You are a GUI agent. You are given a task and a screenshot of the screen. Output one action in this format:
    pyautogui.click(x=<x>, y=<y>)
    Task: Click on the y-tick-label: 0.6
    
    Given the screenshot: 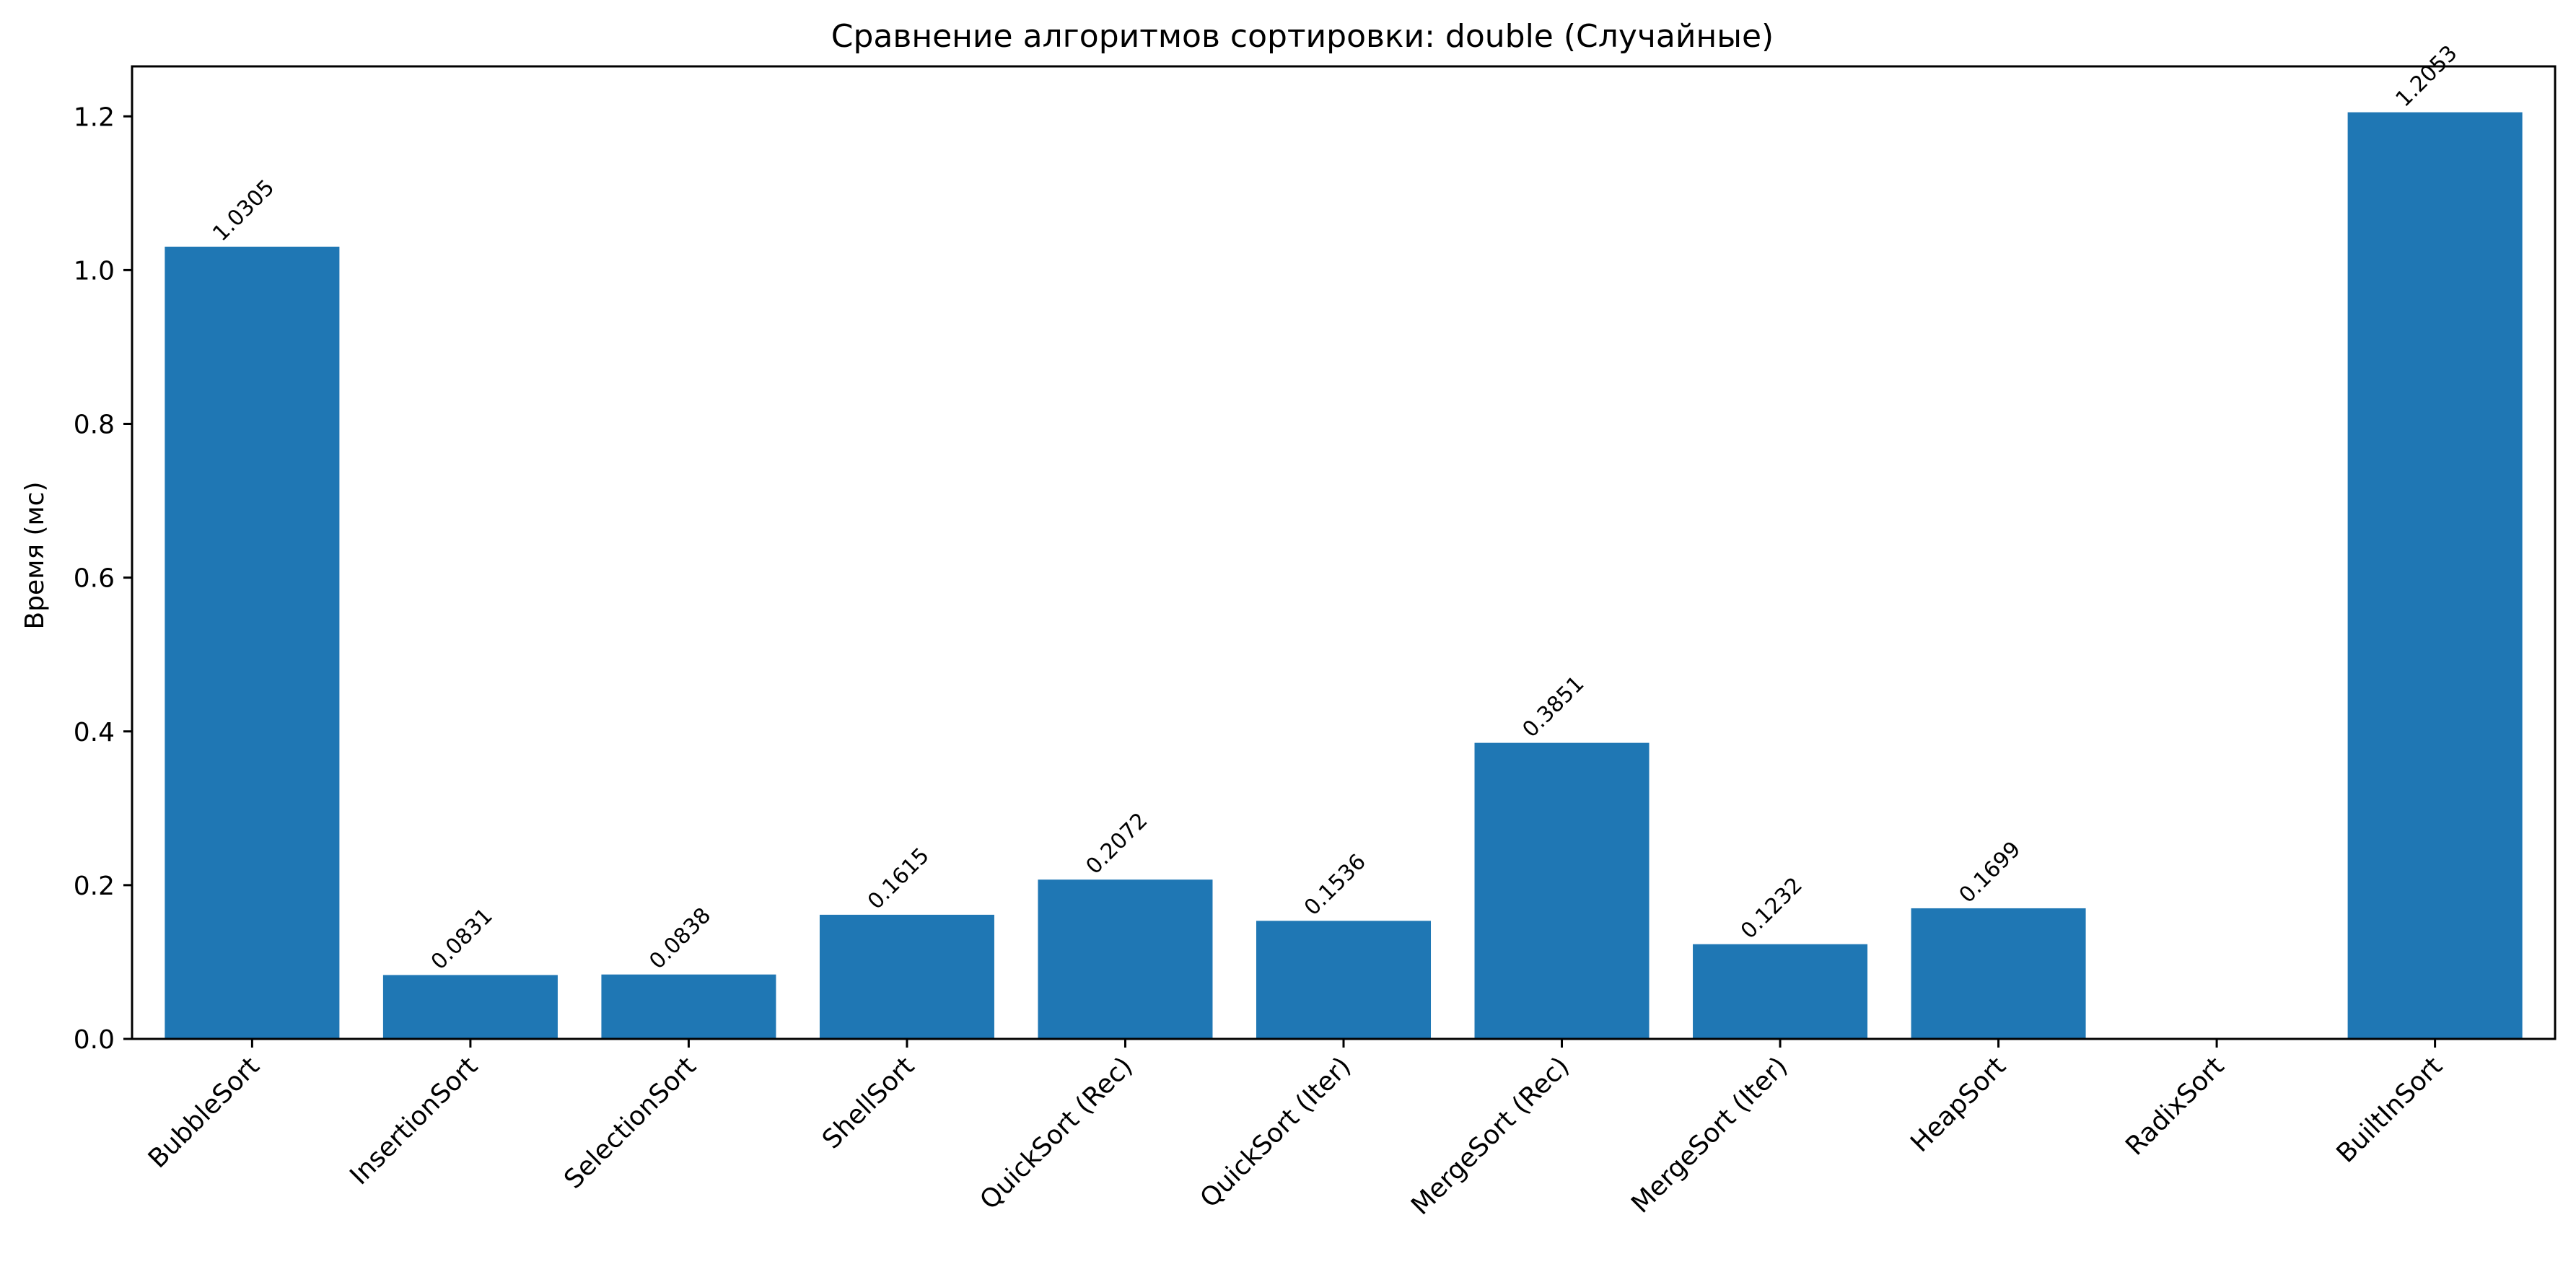 What is the action you would take?
    pyautogui.click(x=94, y=579)
    